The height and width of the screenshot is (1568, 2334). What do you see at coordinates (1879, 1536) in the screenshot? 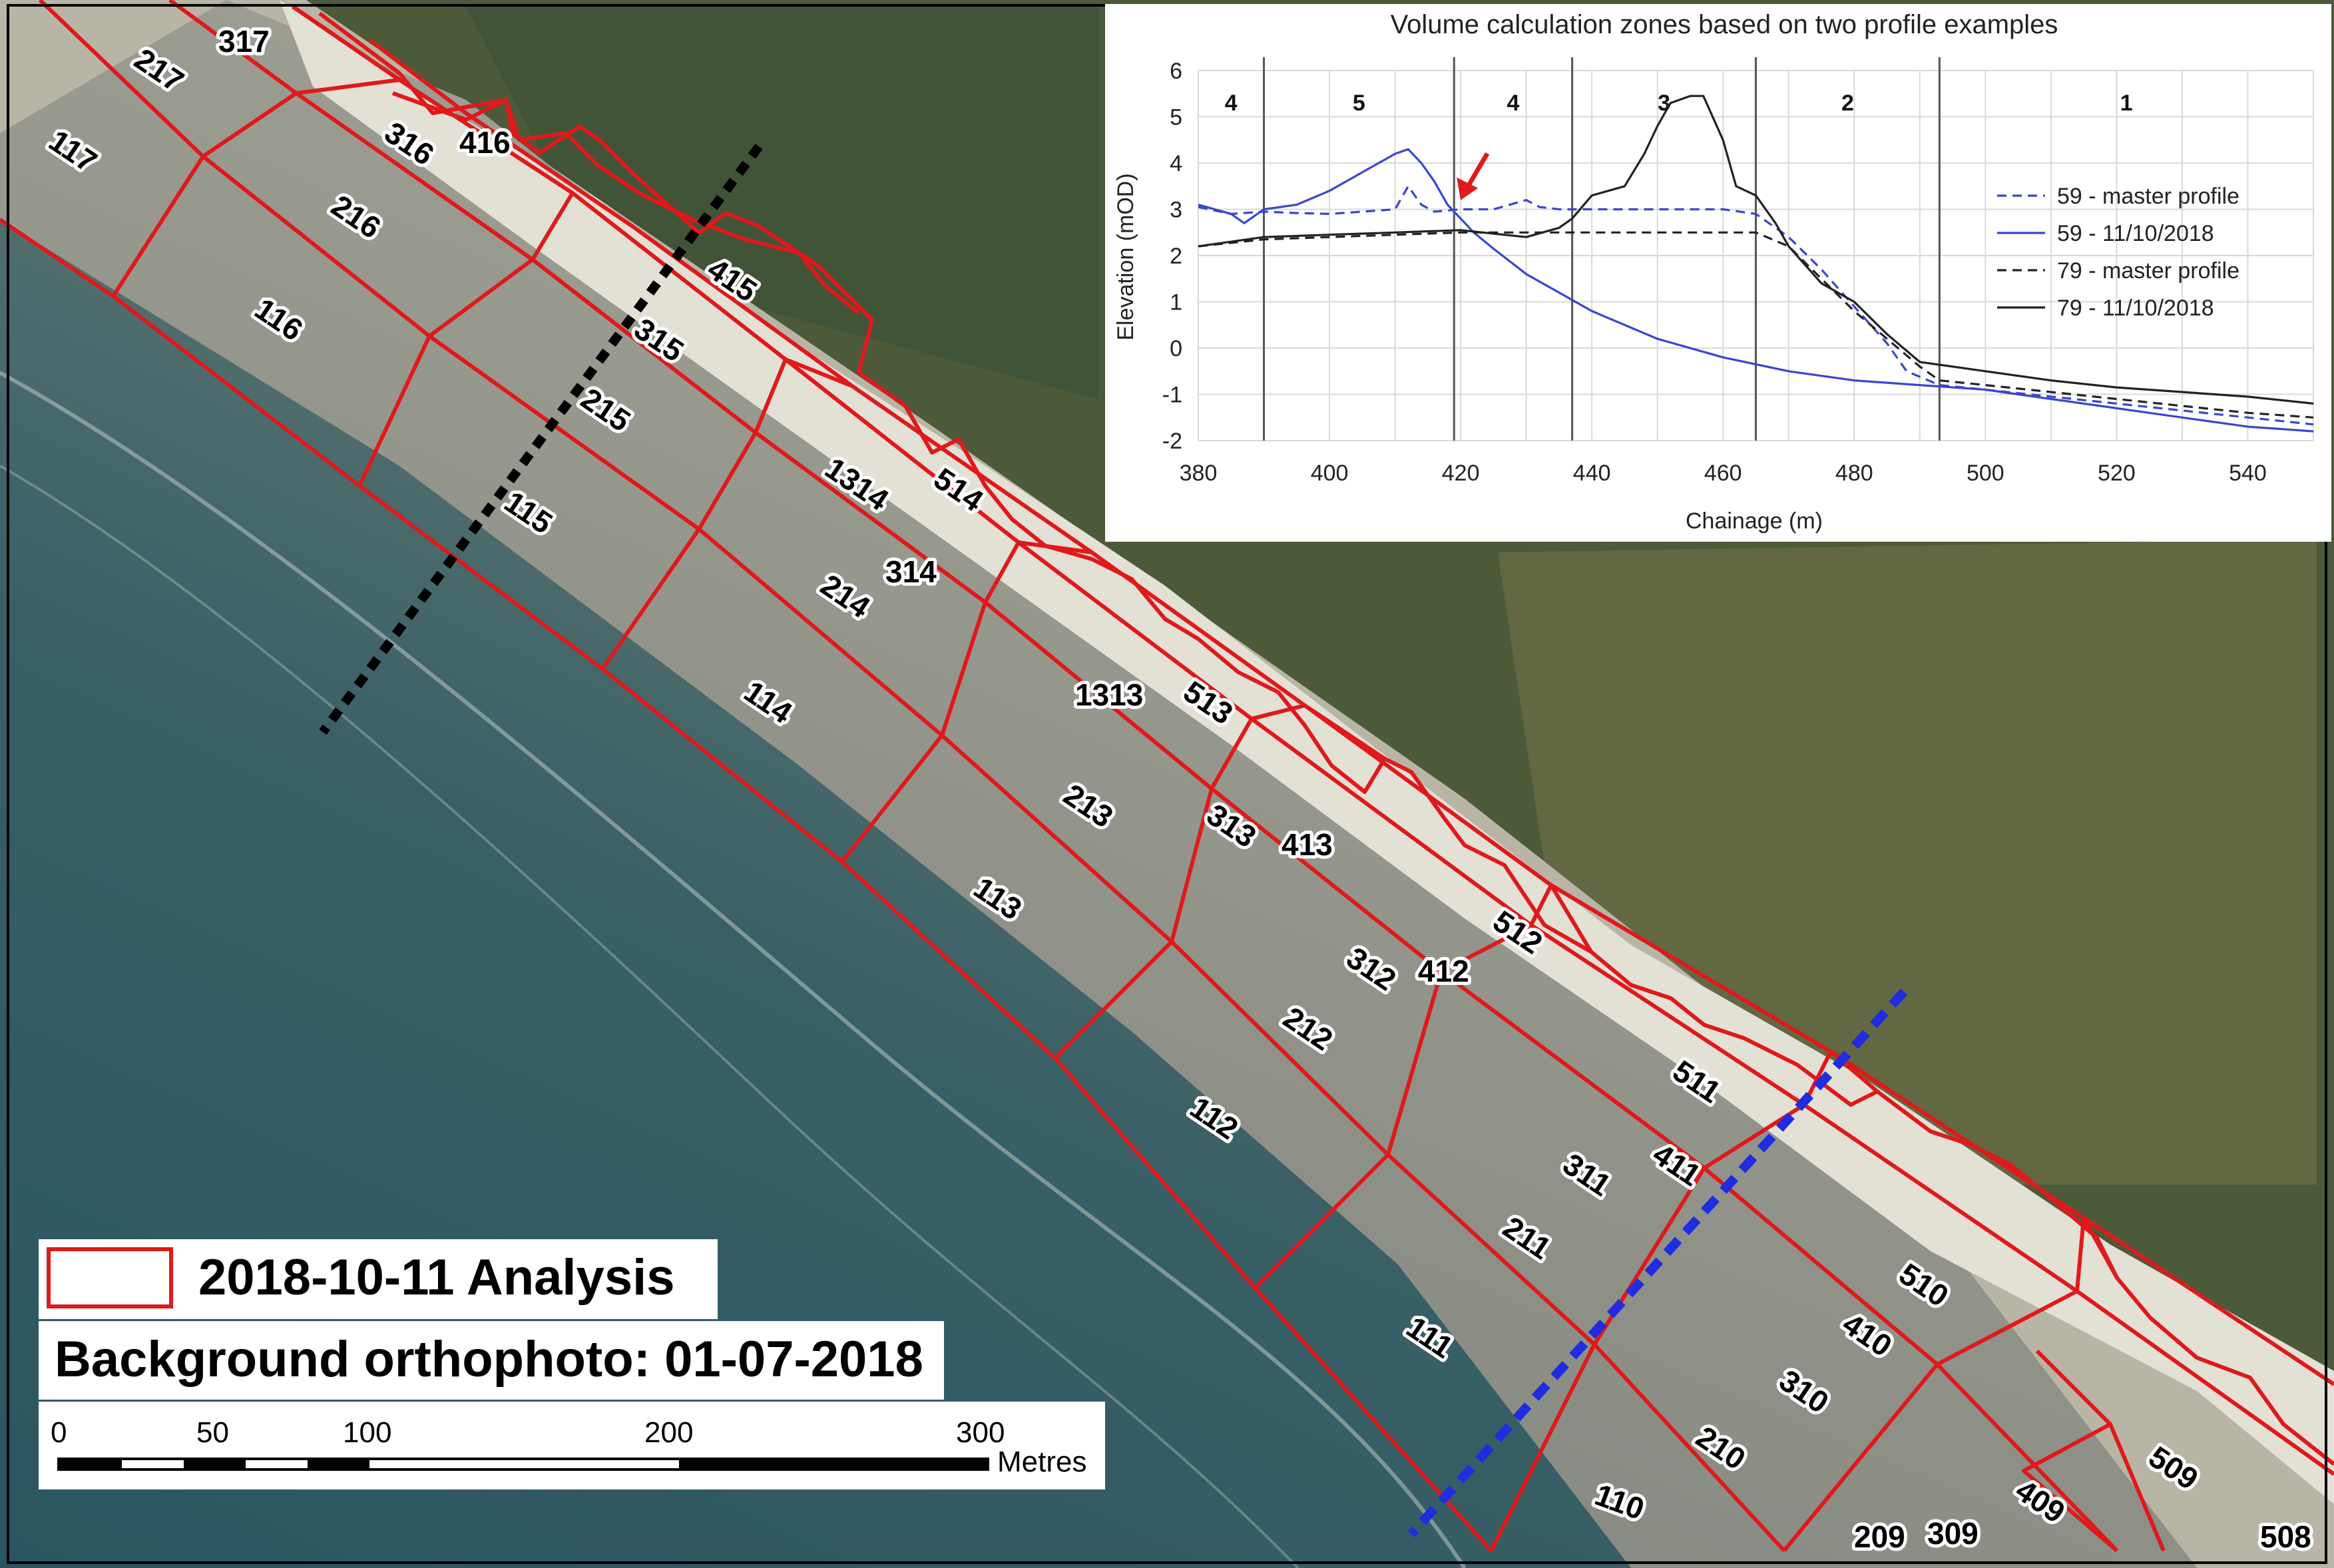
I see `zone-label: 209` at bounding box center [1879, 1536].